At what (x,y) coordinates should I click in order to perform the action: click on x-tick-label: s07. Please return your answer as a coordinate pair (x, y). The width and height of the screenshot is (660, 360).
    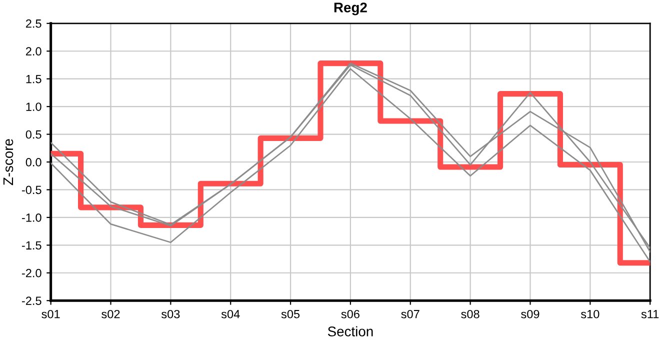
    Looking at the image, I should click on (410, 314).